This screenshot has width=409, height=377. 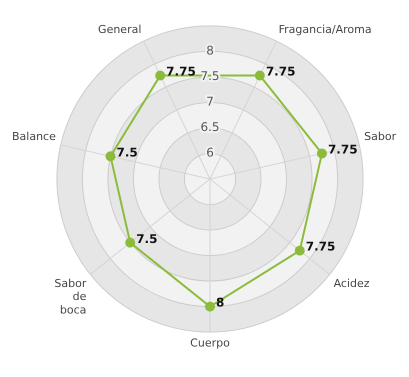 I want to click on y-tick-label: 6.5, so click(x=210, y=127).